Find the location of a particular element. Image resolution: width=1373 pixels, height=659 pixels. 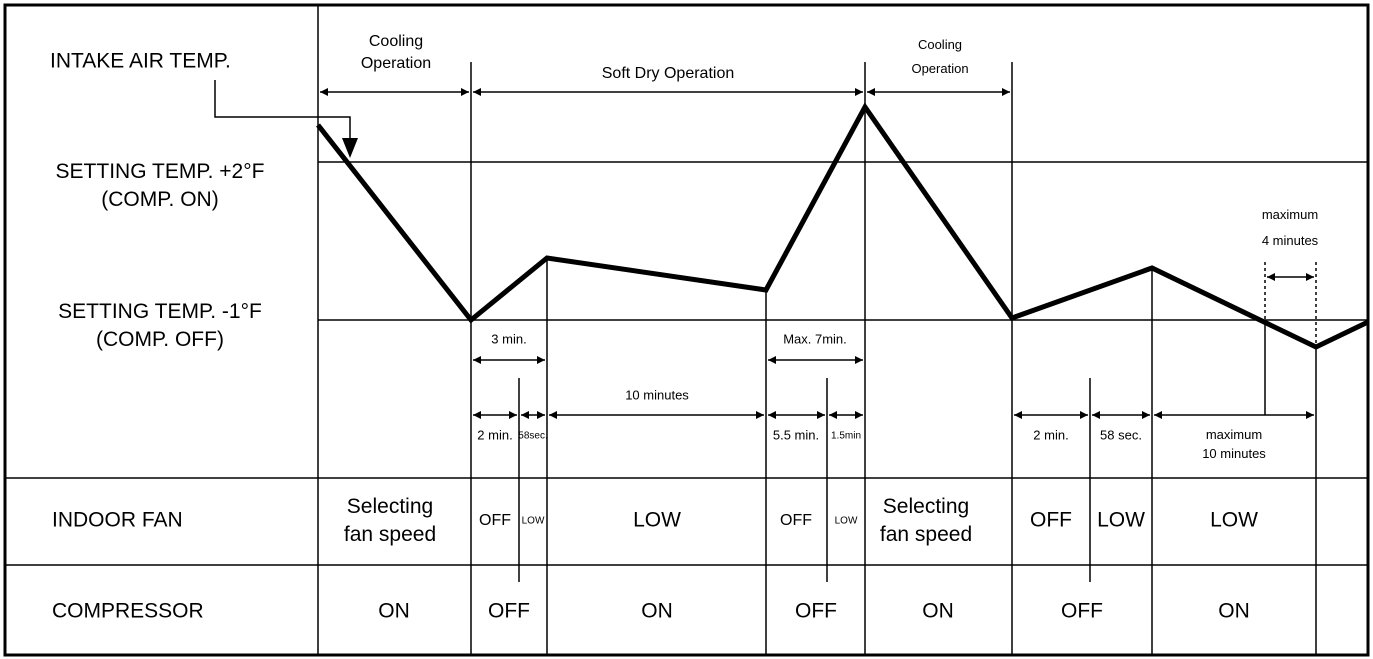

timing-label: 1.5min is located at coordinates (846, 436).